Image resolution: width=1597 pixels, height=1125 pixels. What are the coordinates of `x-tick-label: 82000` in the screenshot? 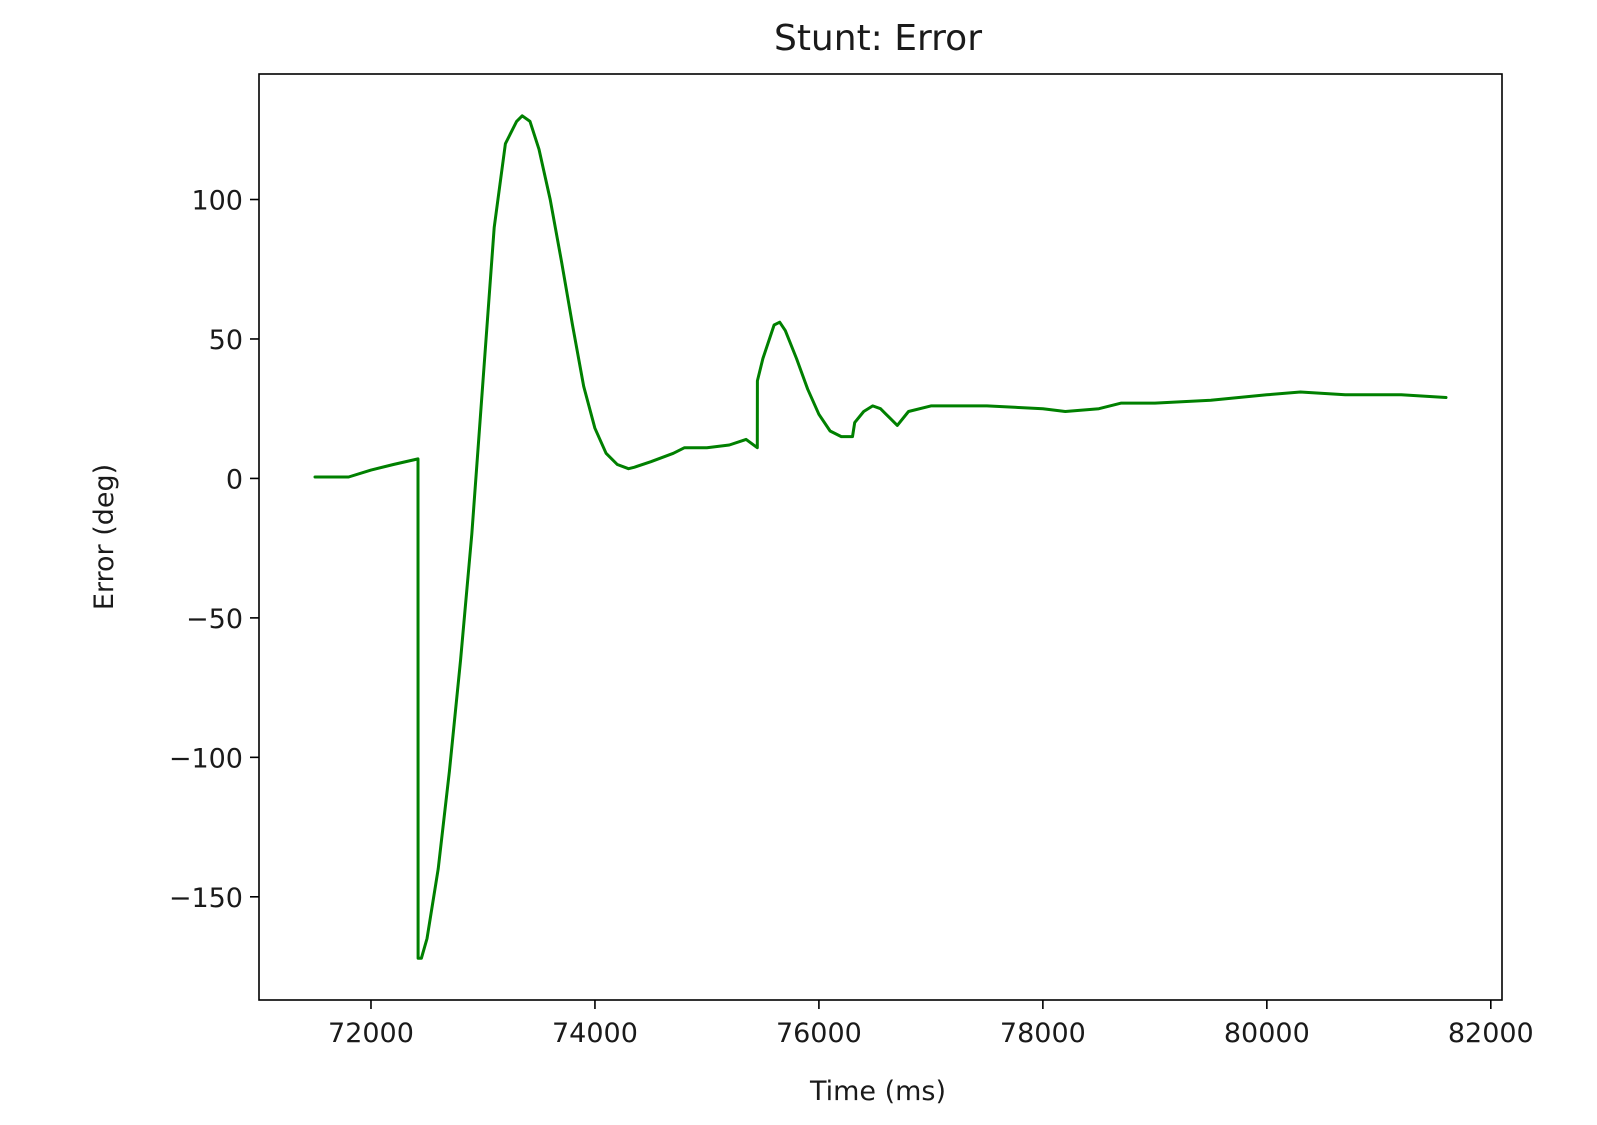 It's located at (1491, 1033).